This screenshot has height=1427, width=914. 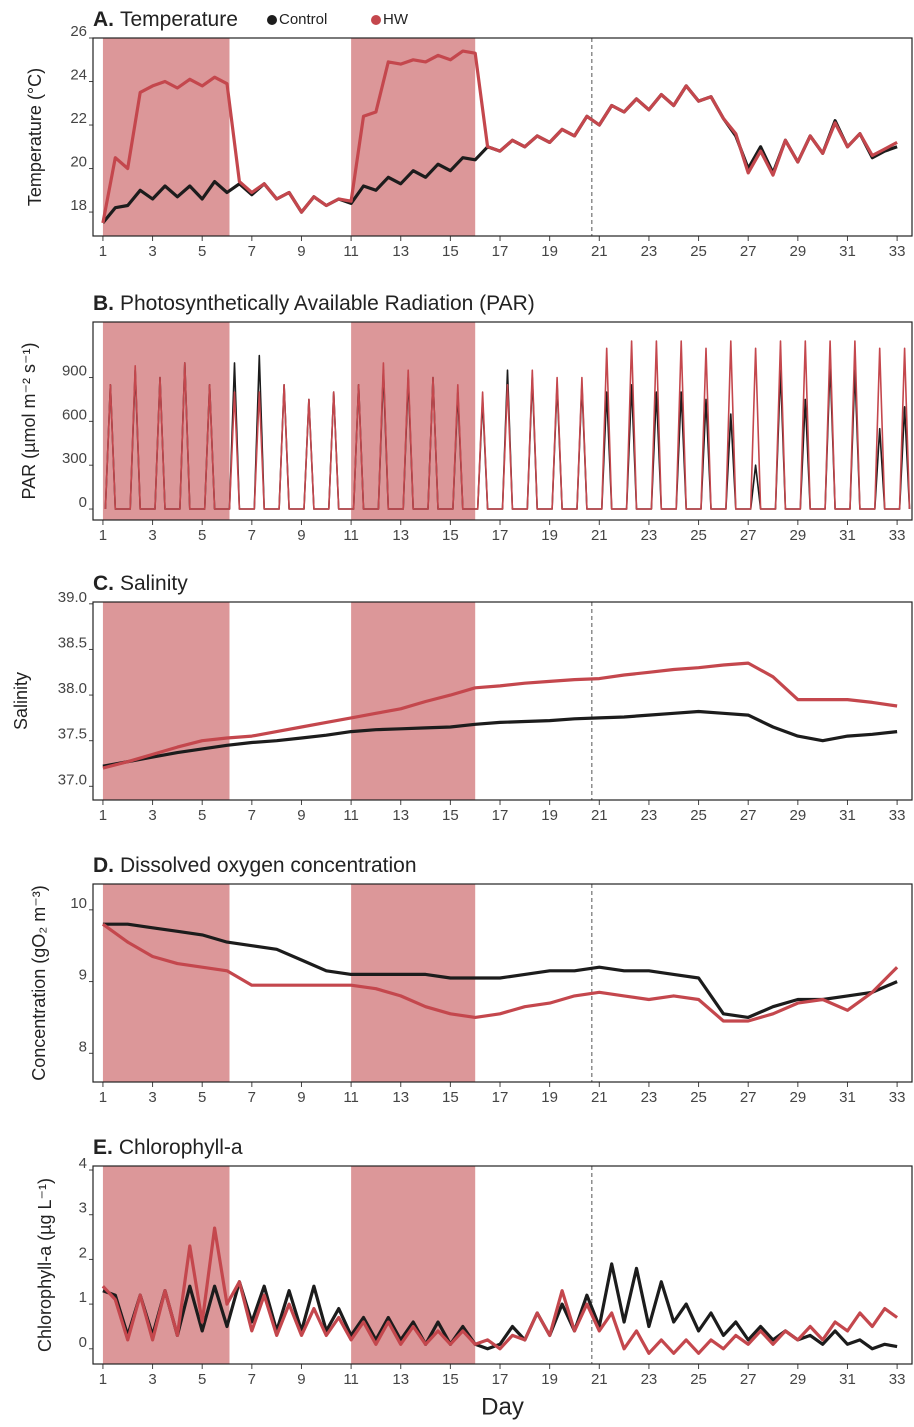 What do you see at coordinates (78, 205) in the screenshot?
I see `y-tick-label: 18` at bounding box center [78, 205].